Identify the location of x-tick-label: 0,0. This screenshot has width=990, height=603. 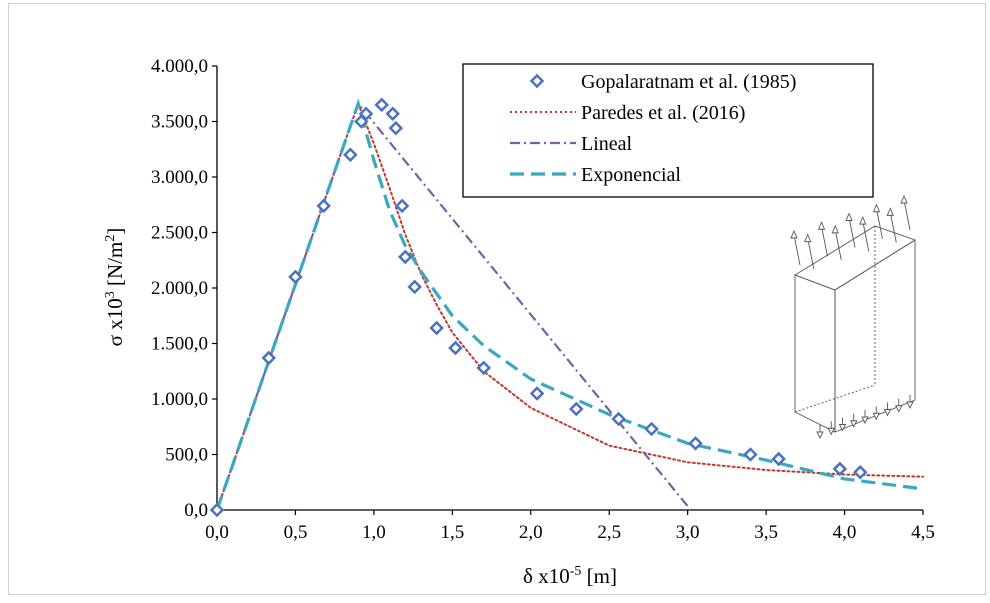
(217, 532).